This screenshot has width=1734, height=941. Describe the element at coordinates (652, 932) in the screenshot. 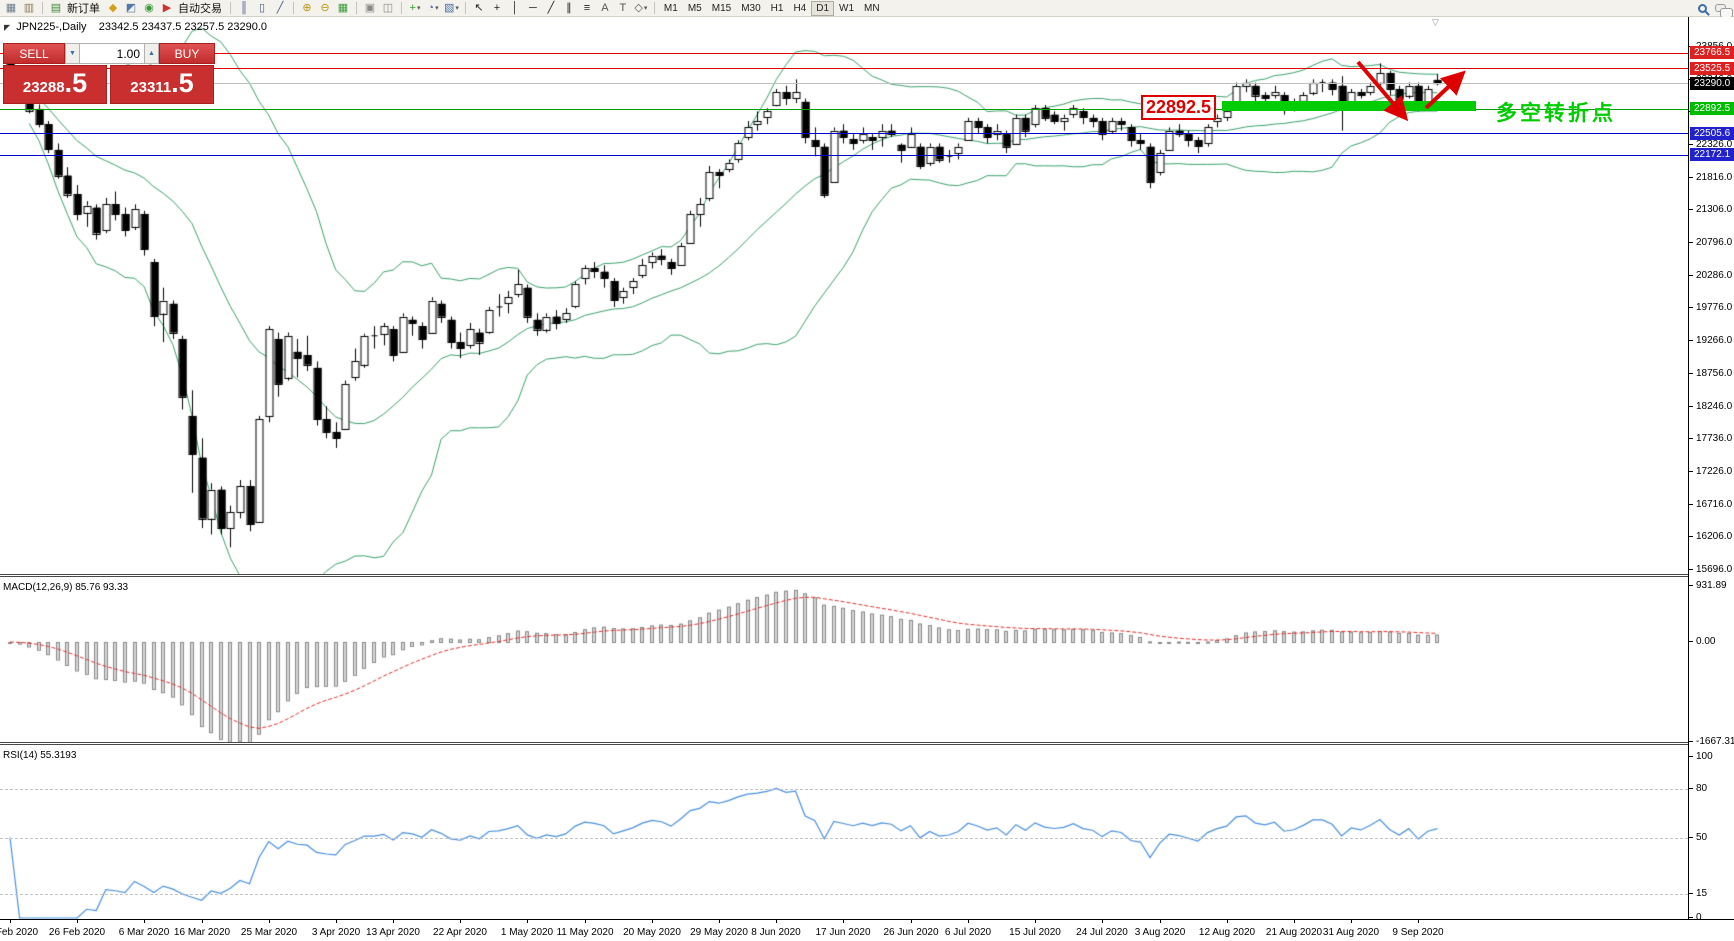

I see `date-tick-label: 20 May 2020` at that location.